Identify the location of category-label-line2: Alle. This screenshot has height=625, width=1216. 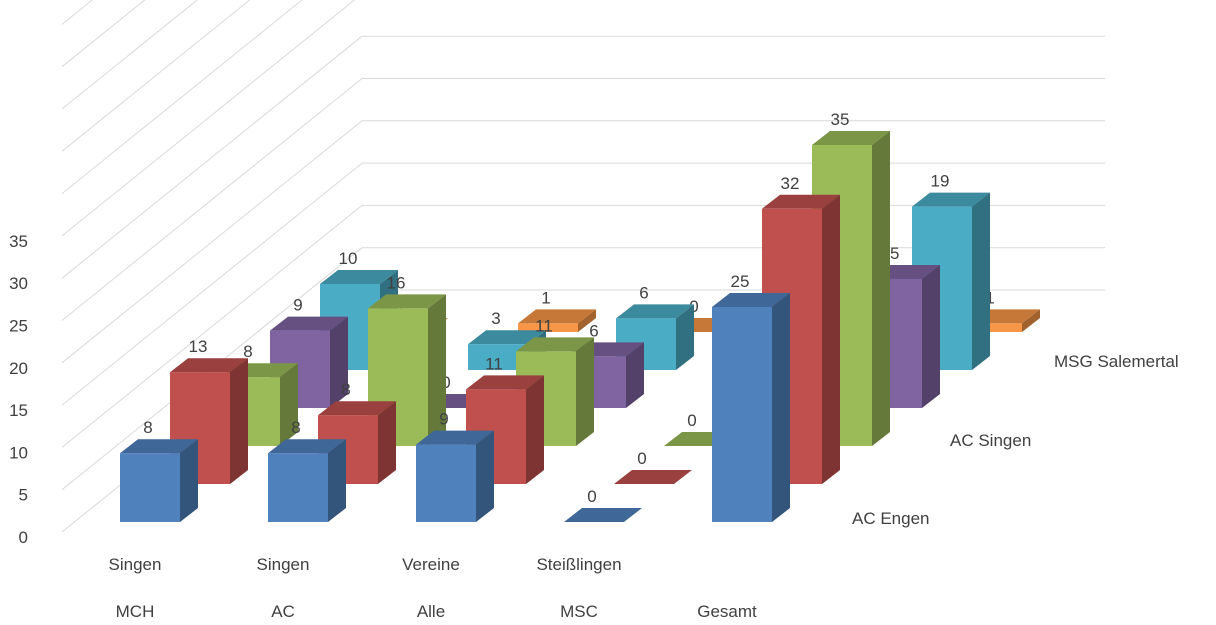
(431, 611).